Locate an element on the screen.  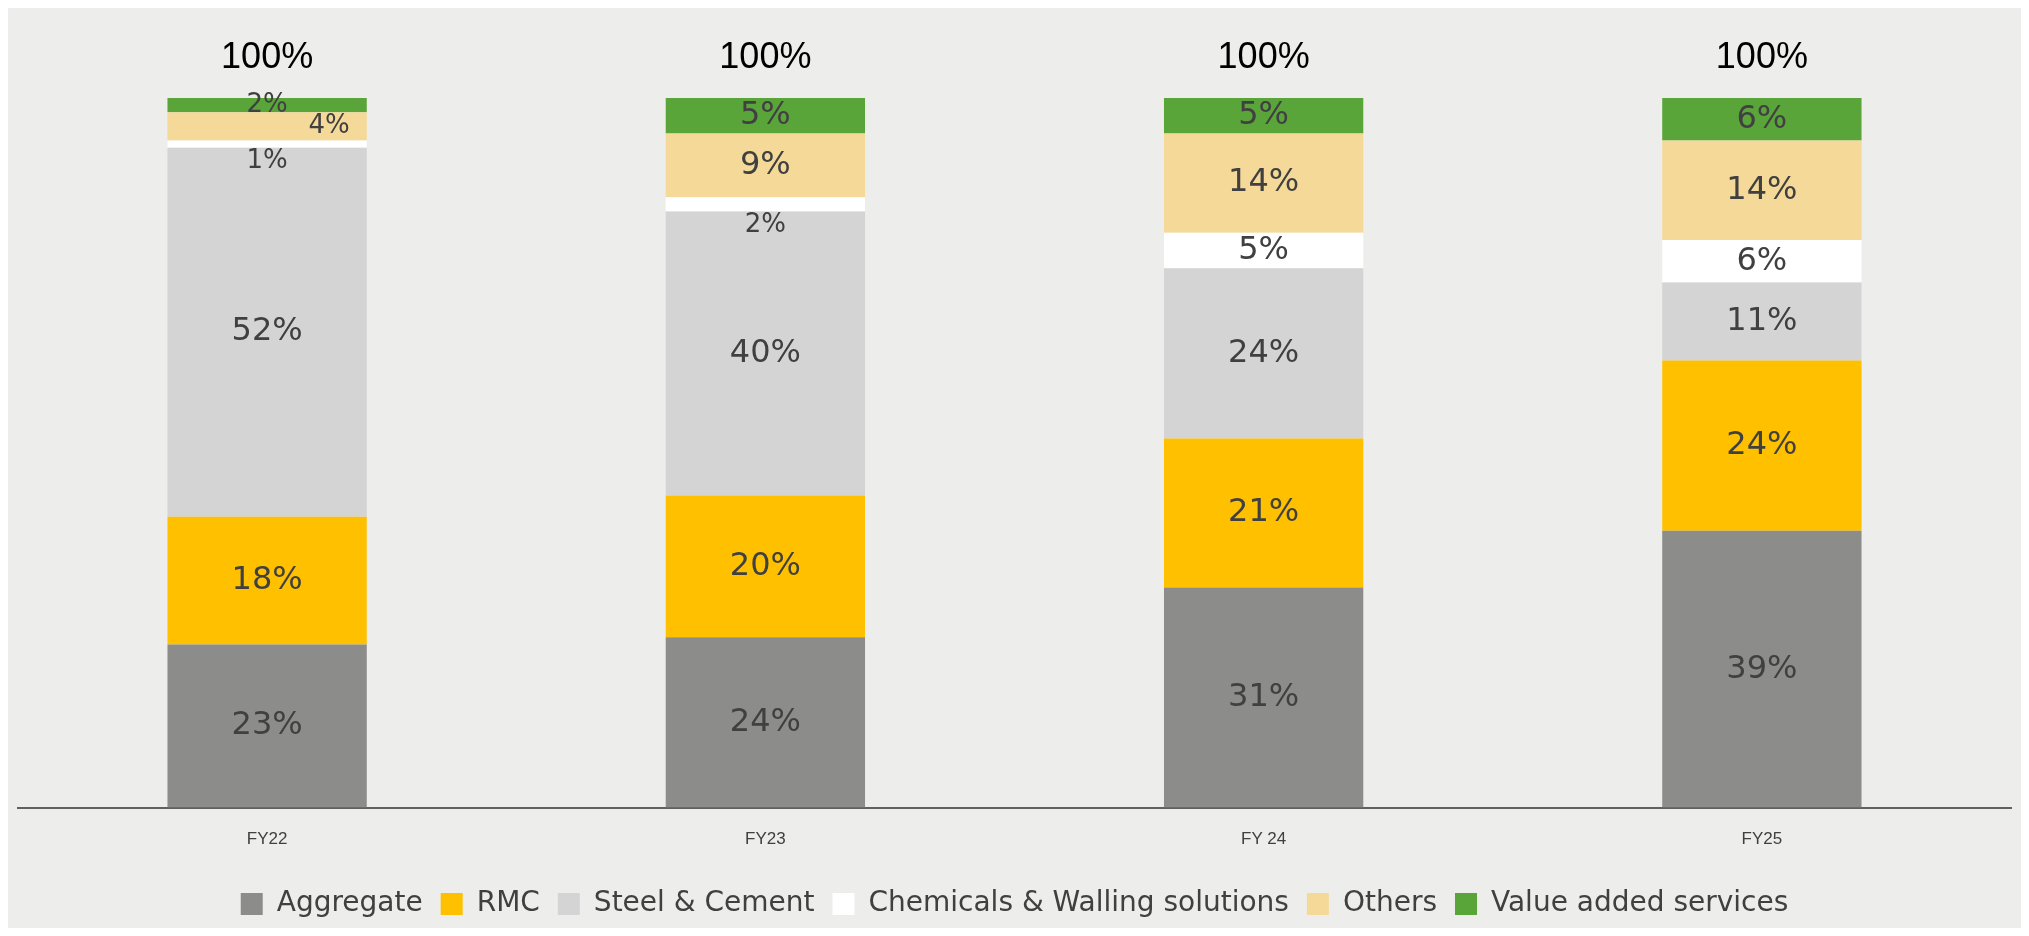
data-label: 2% is located at coordinates (765, 223).